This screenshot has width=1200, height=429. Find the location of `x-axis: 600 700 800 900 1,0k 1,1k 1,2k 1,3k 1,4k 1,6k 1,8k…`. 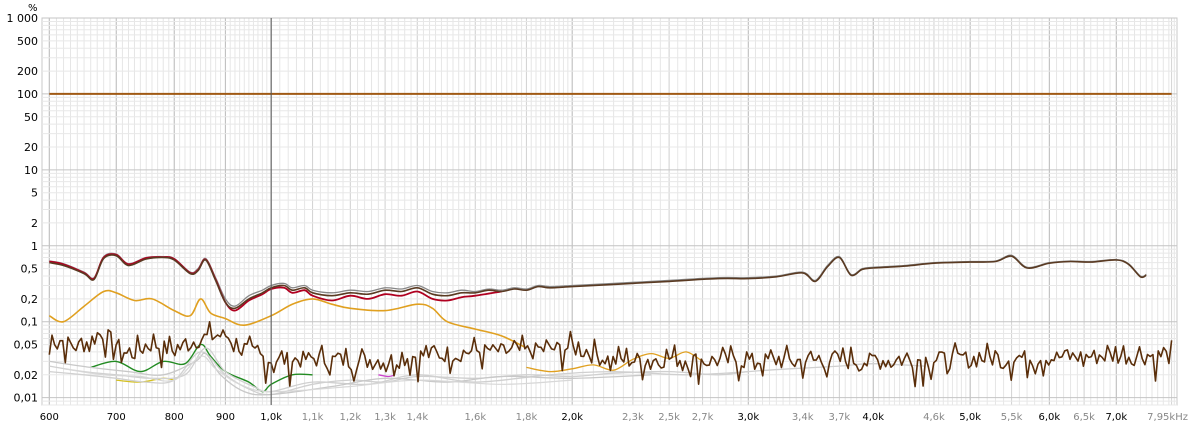

x-axis: 600 700 800 900 1,0k 1,1k 1,2k 1,3k 1,4k 1,6k 1,8k… is located at coordinates (614, 417).